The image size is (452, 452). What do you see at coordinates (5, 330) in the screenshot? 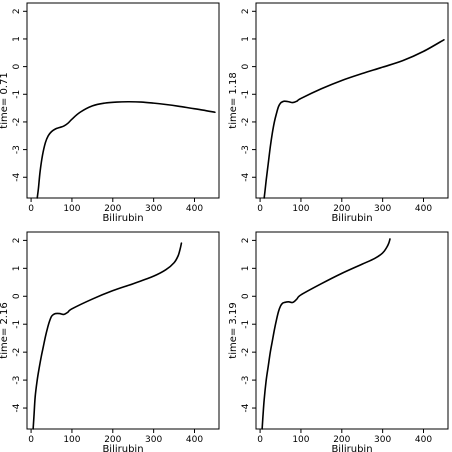
I see `y-axis-label: time= 2.16` at bounding box center [5, 330].